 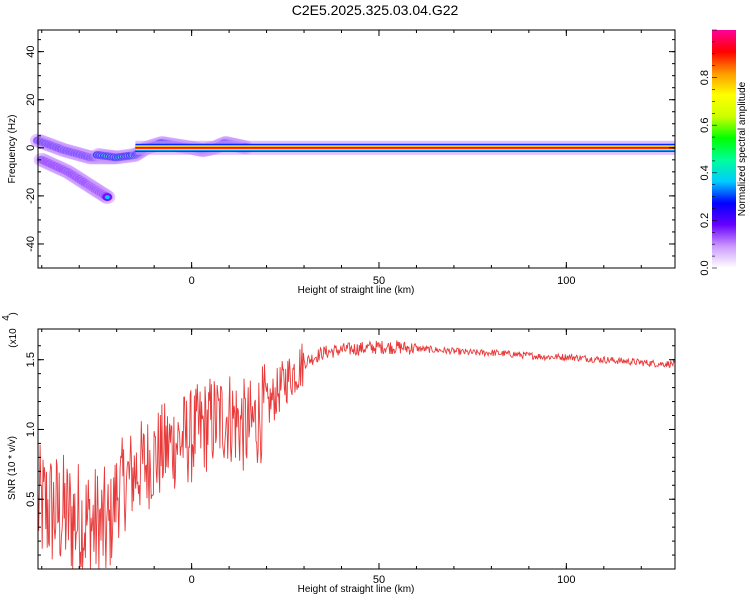 What do you see at coordinates (705, 267) in the screenshot?
I see `colorbar-tick-label: 0.0` at bounding box center [705, 267].